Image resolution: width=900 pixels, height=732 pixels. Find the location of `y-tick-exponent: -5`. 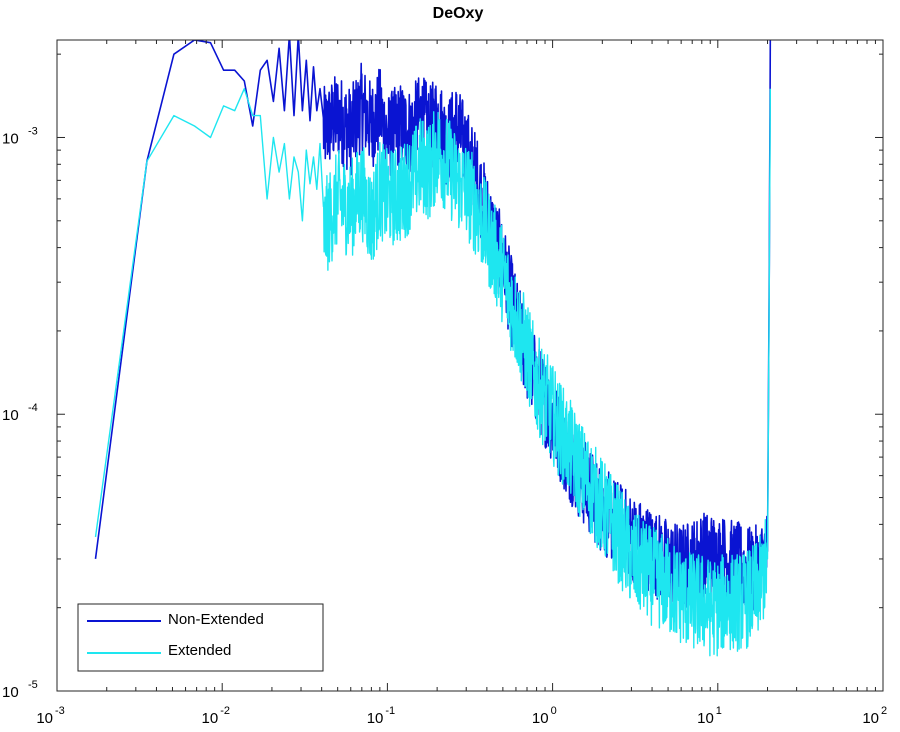

y-tick-exponent: -5 is located at coordinates (33, 685).